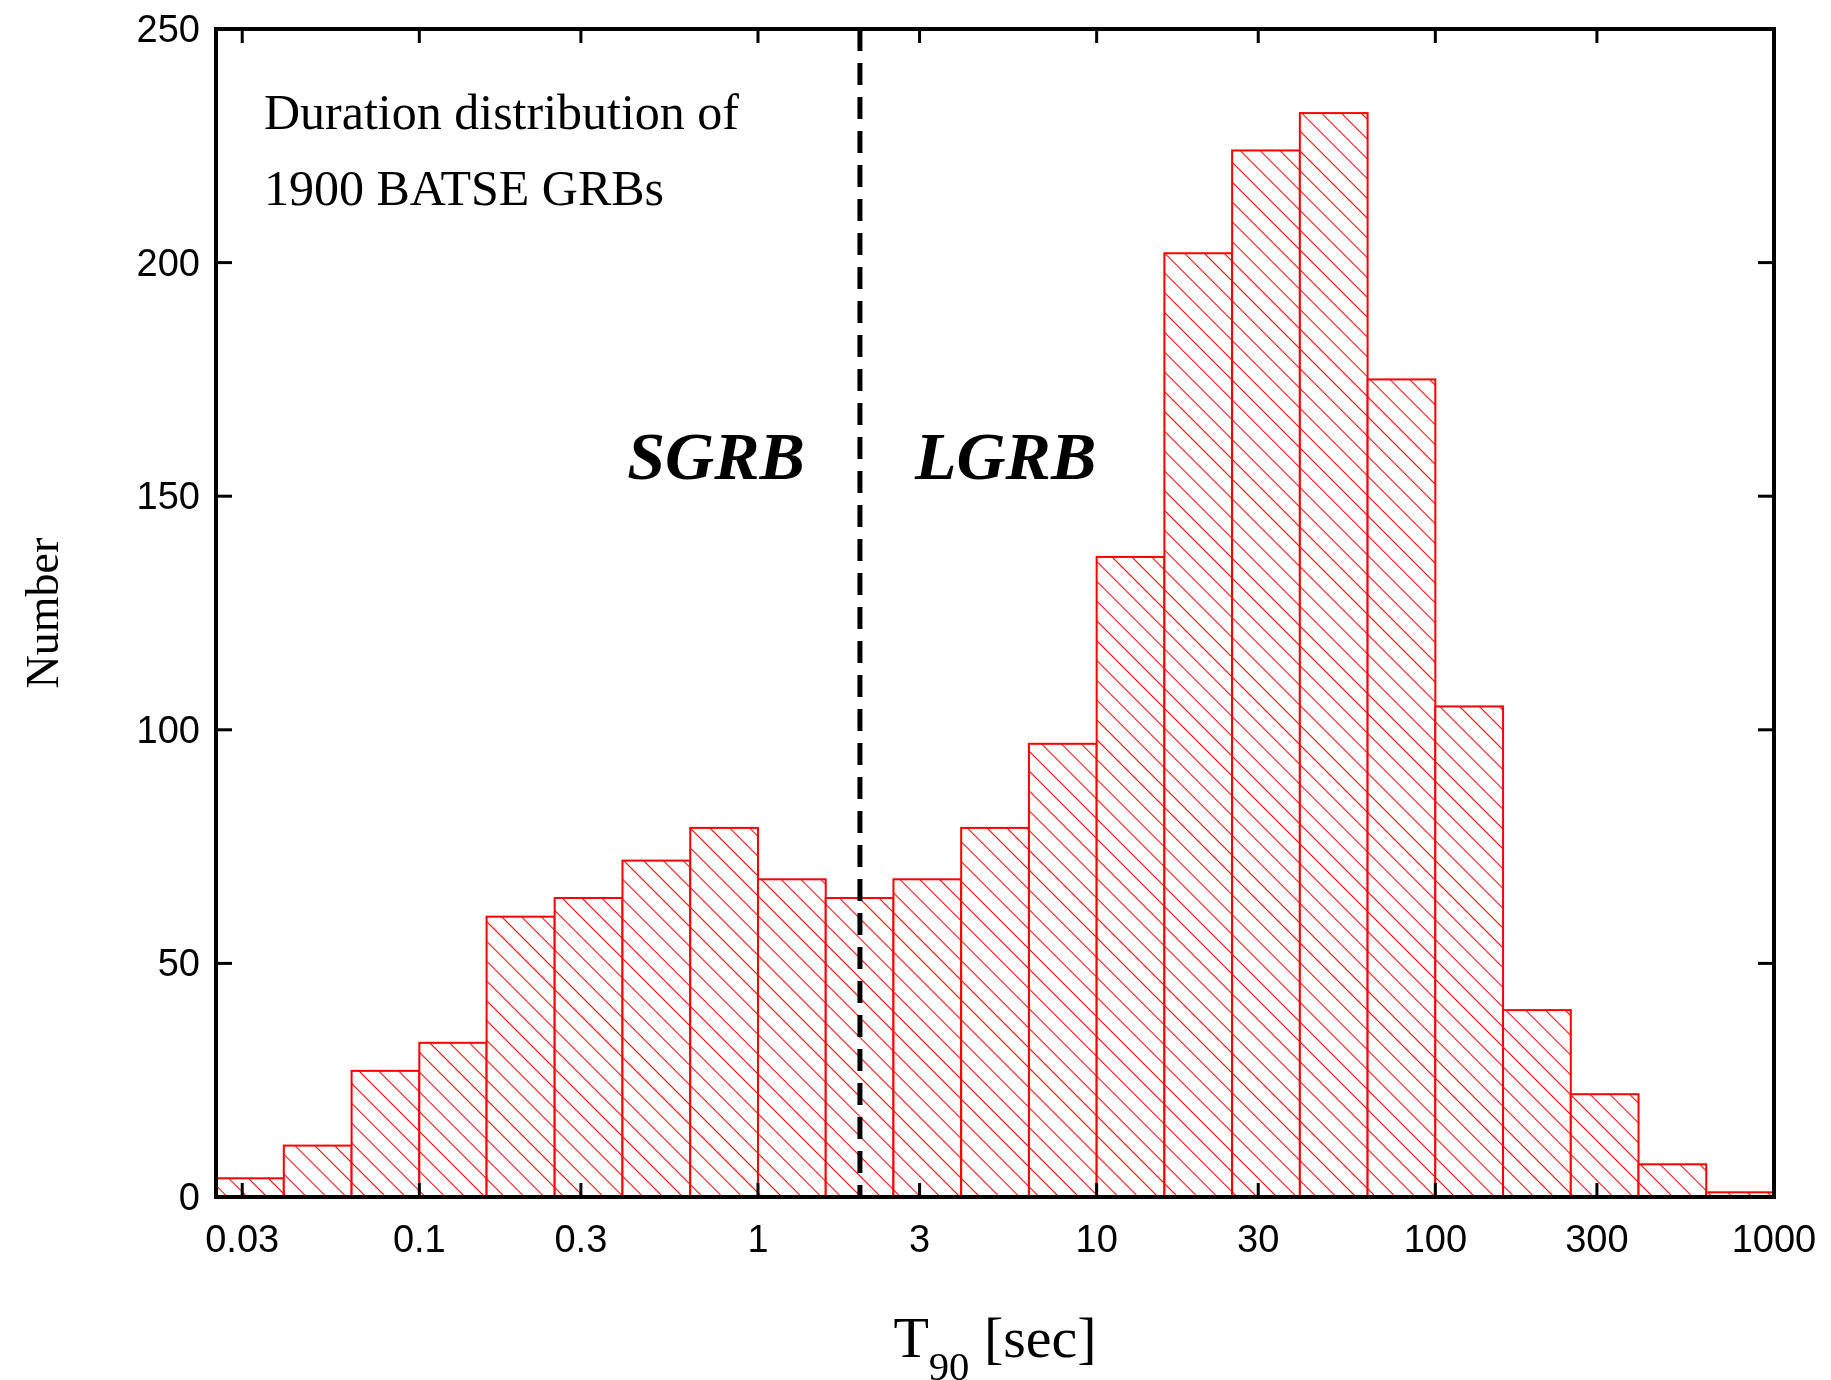 This screenshot has height=1380, width=1831. Describe the element at coordinates (502, 150) in the screenshot. I see `annotation: Duration distribution of 1900 BATSE GRBs` at that location.